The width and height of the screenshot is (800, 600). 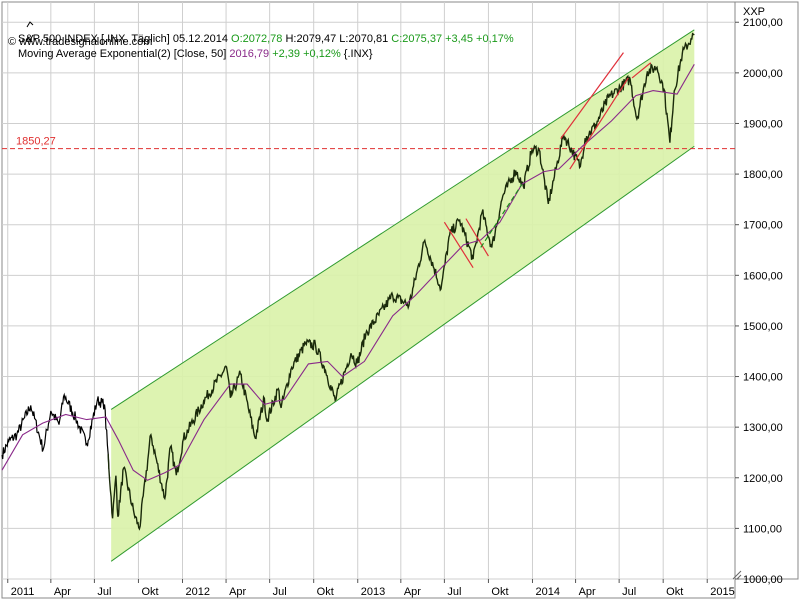 What do you see at coordinates (763, 23) in the screenshot?
I see `y-tick-label: 2100,00` at bounding box center [763, 23].